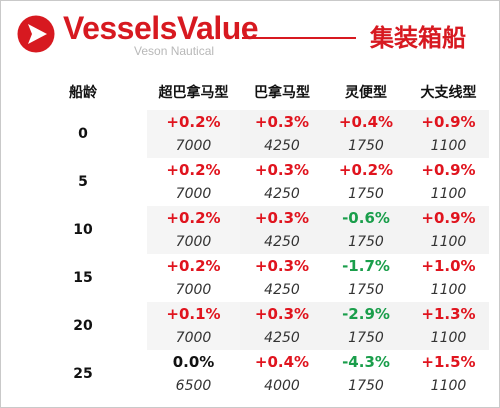 The height and width of the screenshot is (408, 500). I want to click on table-row: 0 +0.2% +0.3% +0.4% +0.9%, so click(254, 134).